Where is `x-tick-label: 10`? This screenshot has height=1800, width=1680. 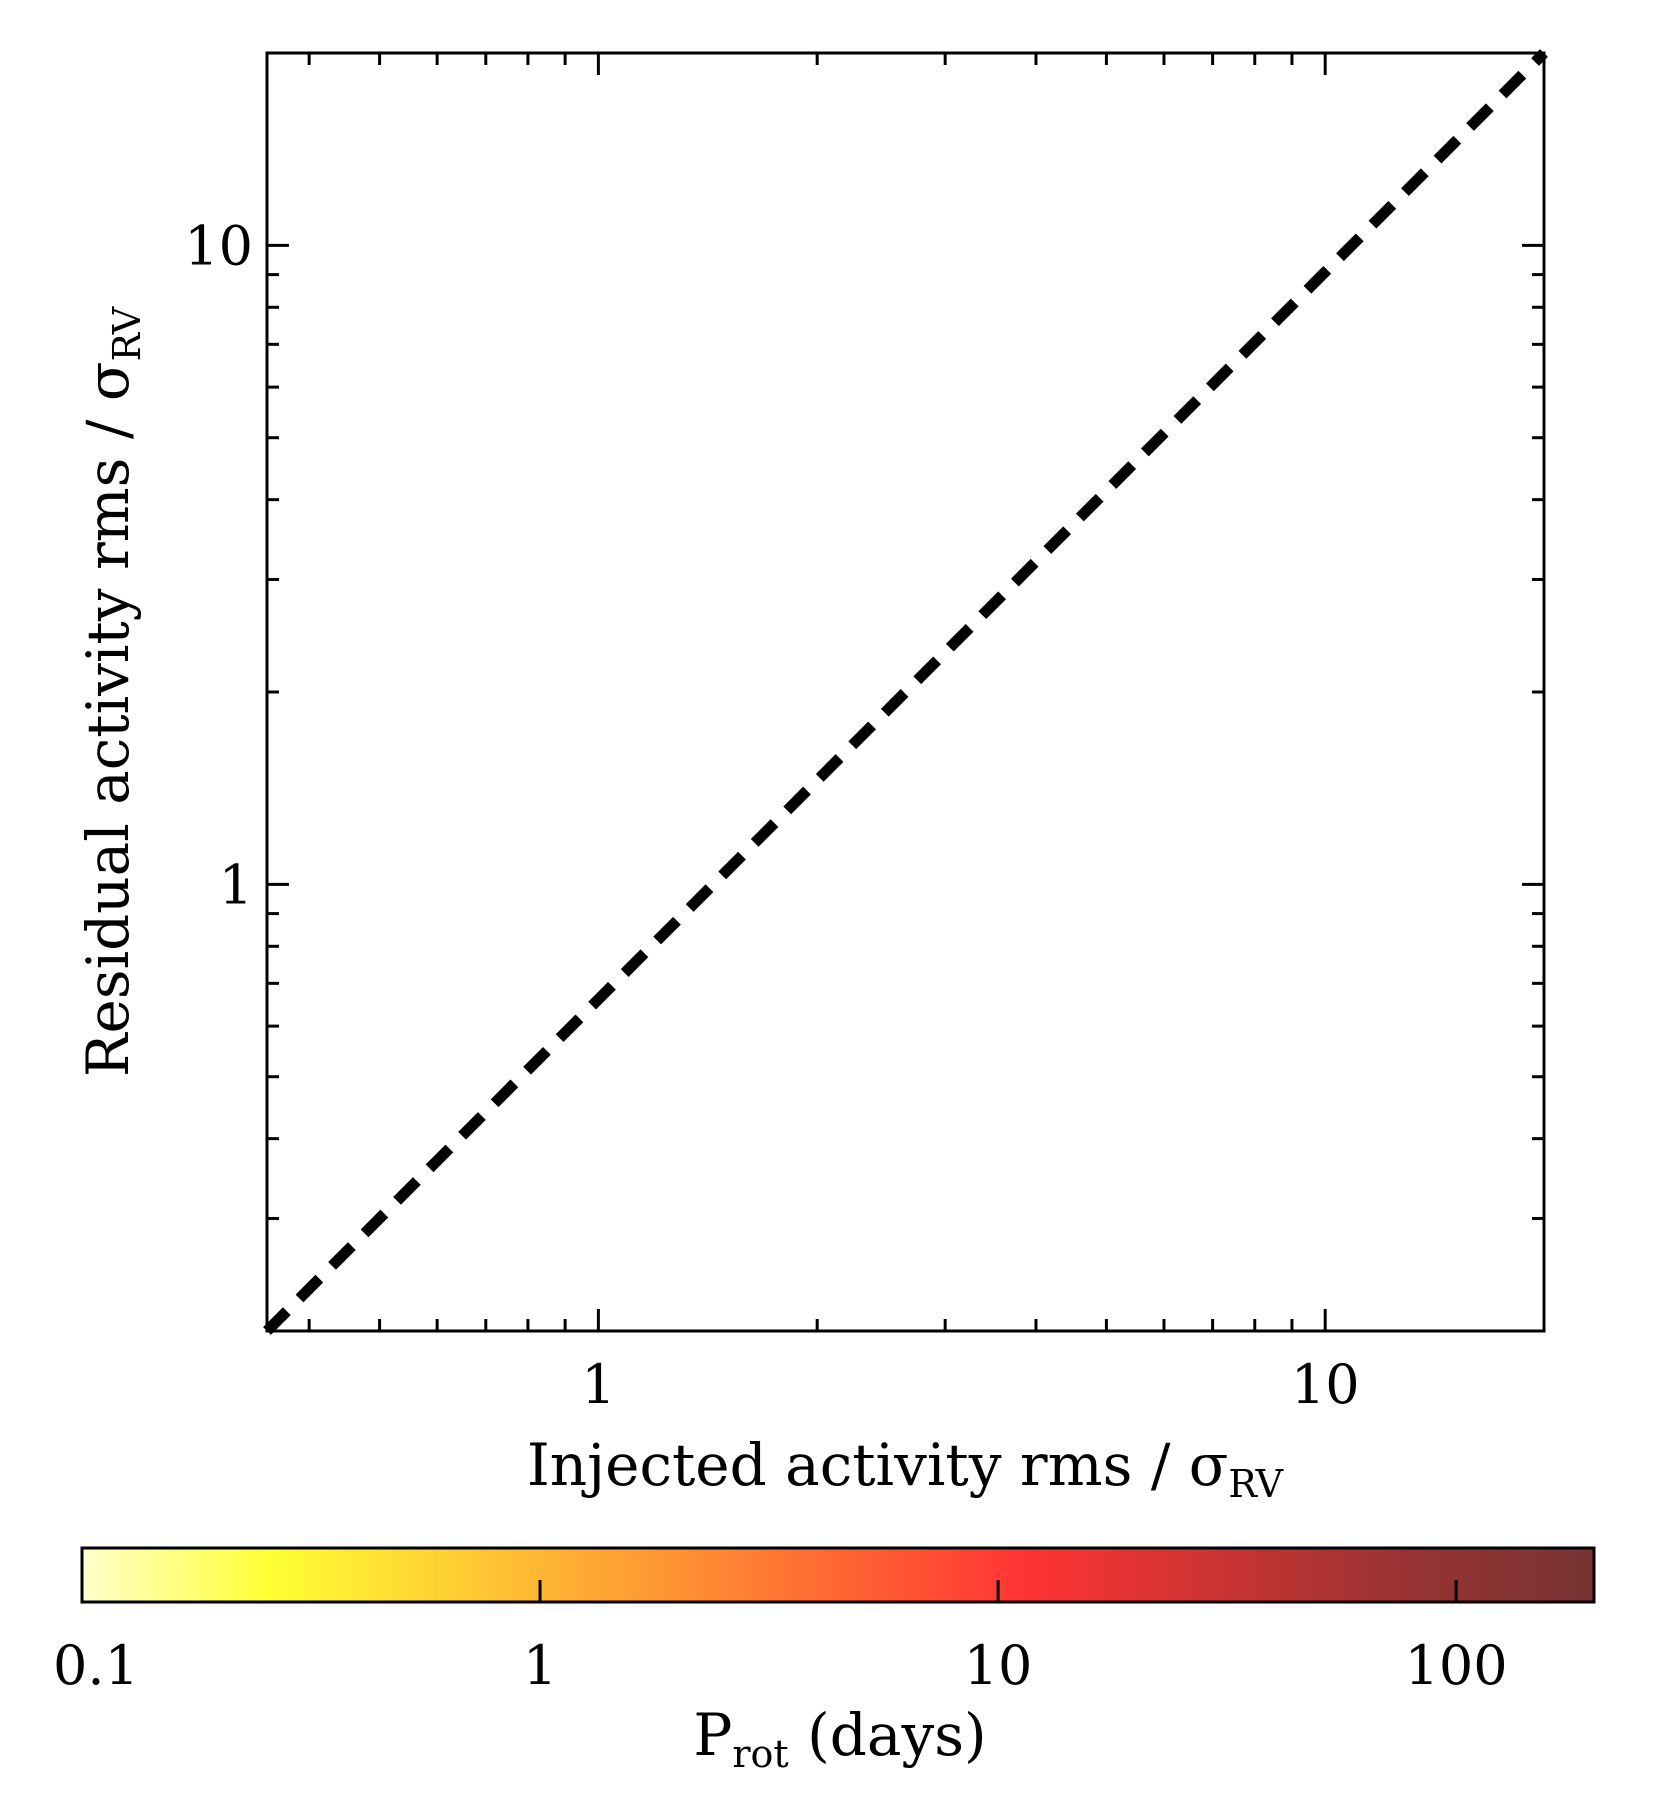 x-tick-label: 10 is located at coordinates (1325, 1384).